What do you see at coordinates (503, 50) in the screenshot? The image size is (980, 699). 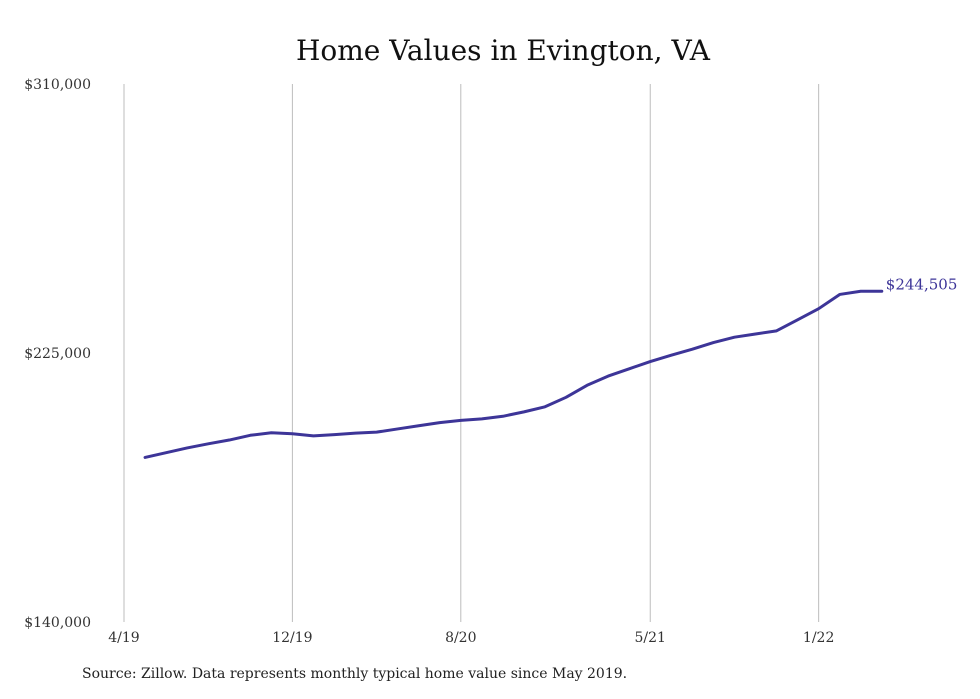 I see `chart-title: Home Values in Evington, VA` at bounding box center [503, 50].